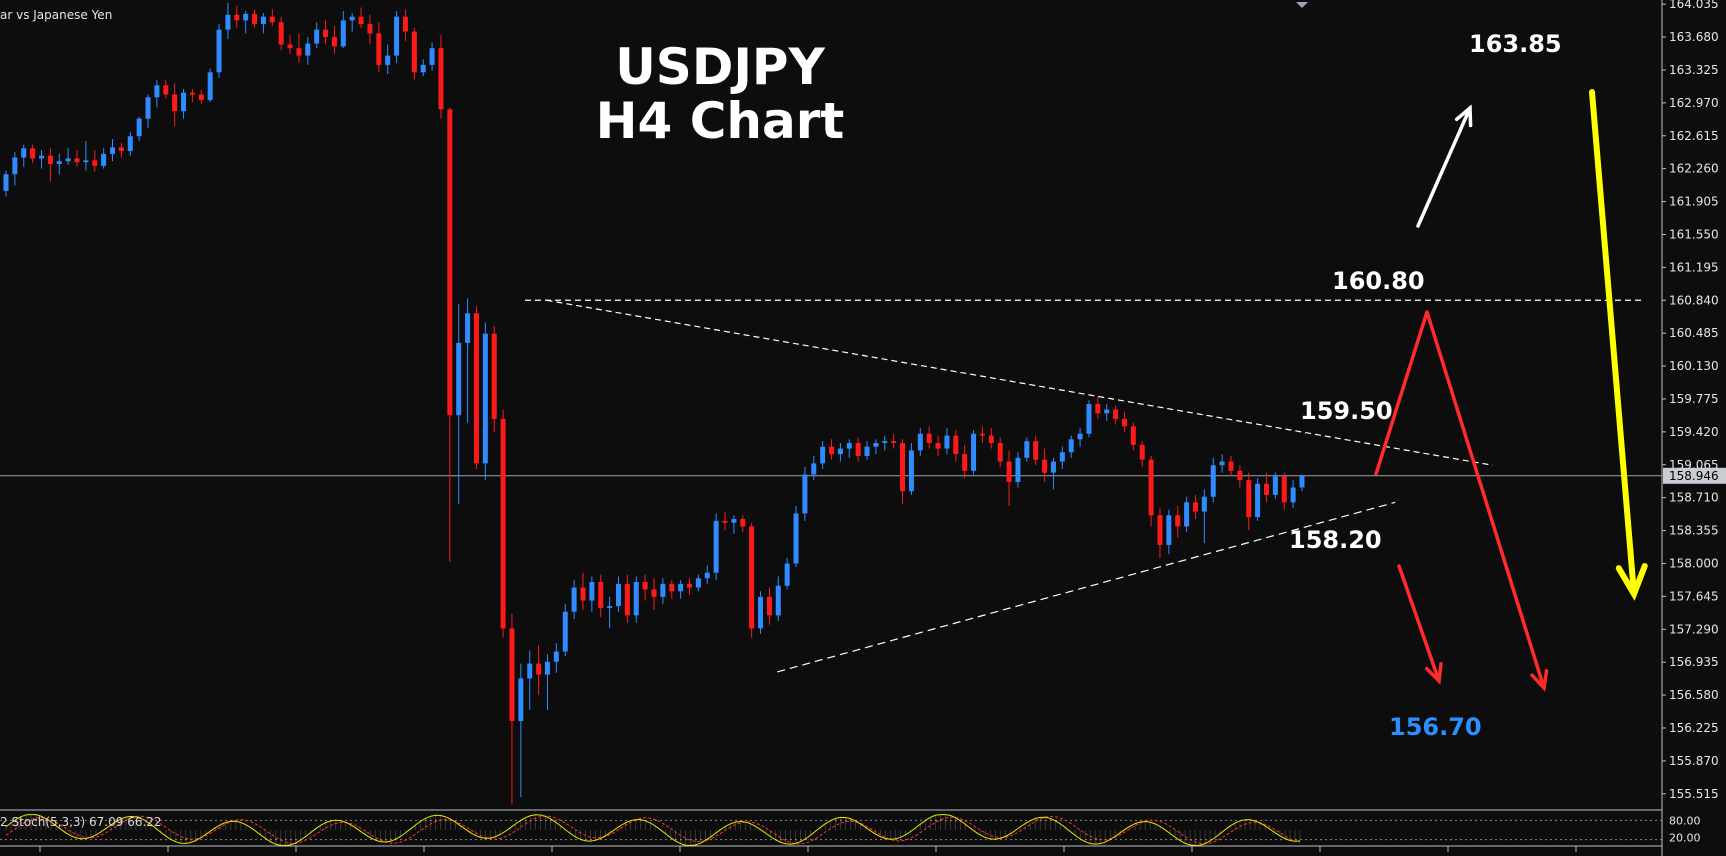 The width and height of the screenshot is (1726, 856). I want to click on bullish-target-arrow, so click(1444, 167).